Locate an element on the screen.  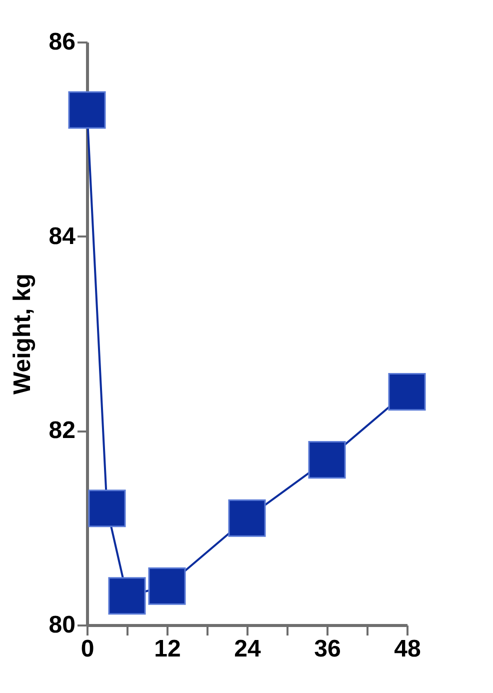
y-tick-label: 86 is located at coordinates (62, 42).